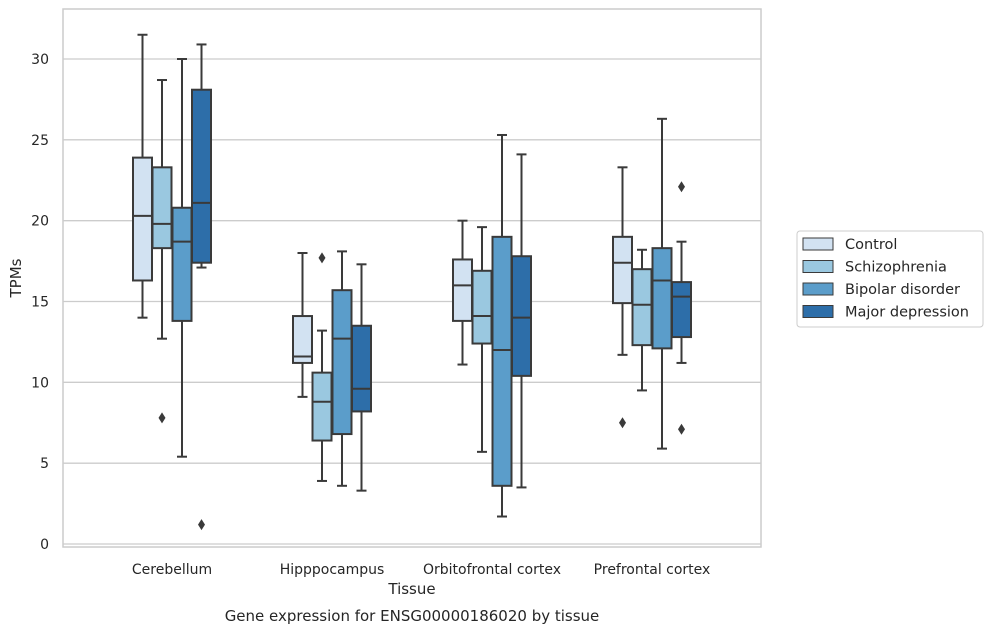 This screenshot has width=993, height=634. Describe the element at coordinates (16, 278) in the screenshot. I see `y-axis-label: TPMs` at that location.